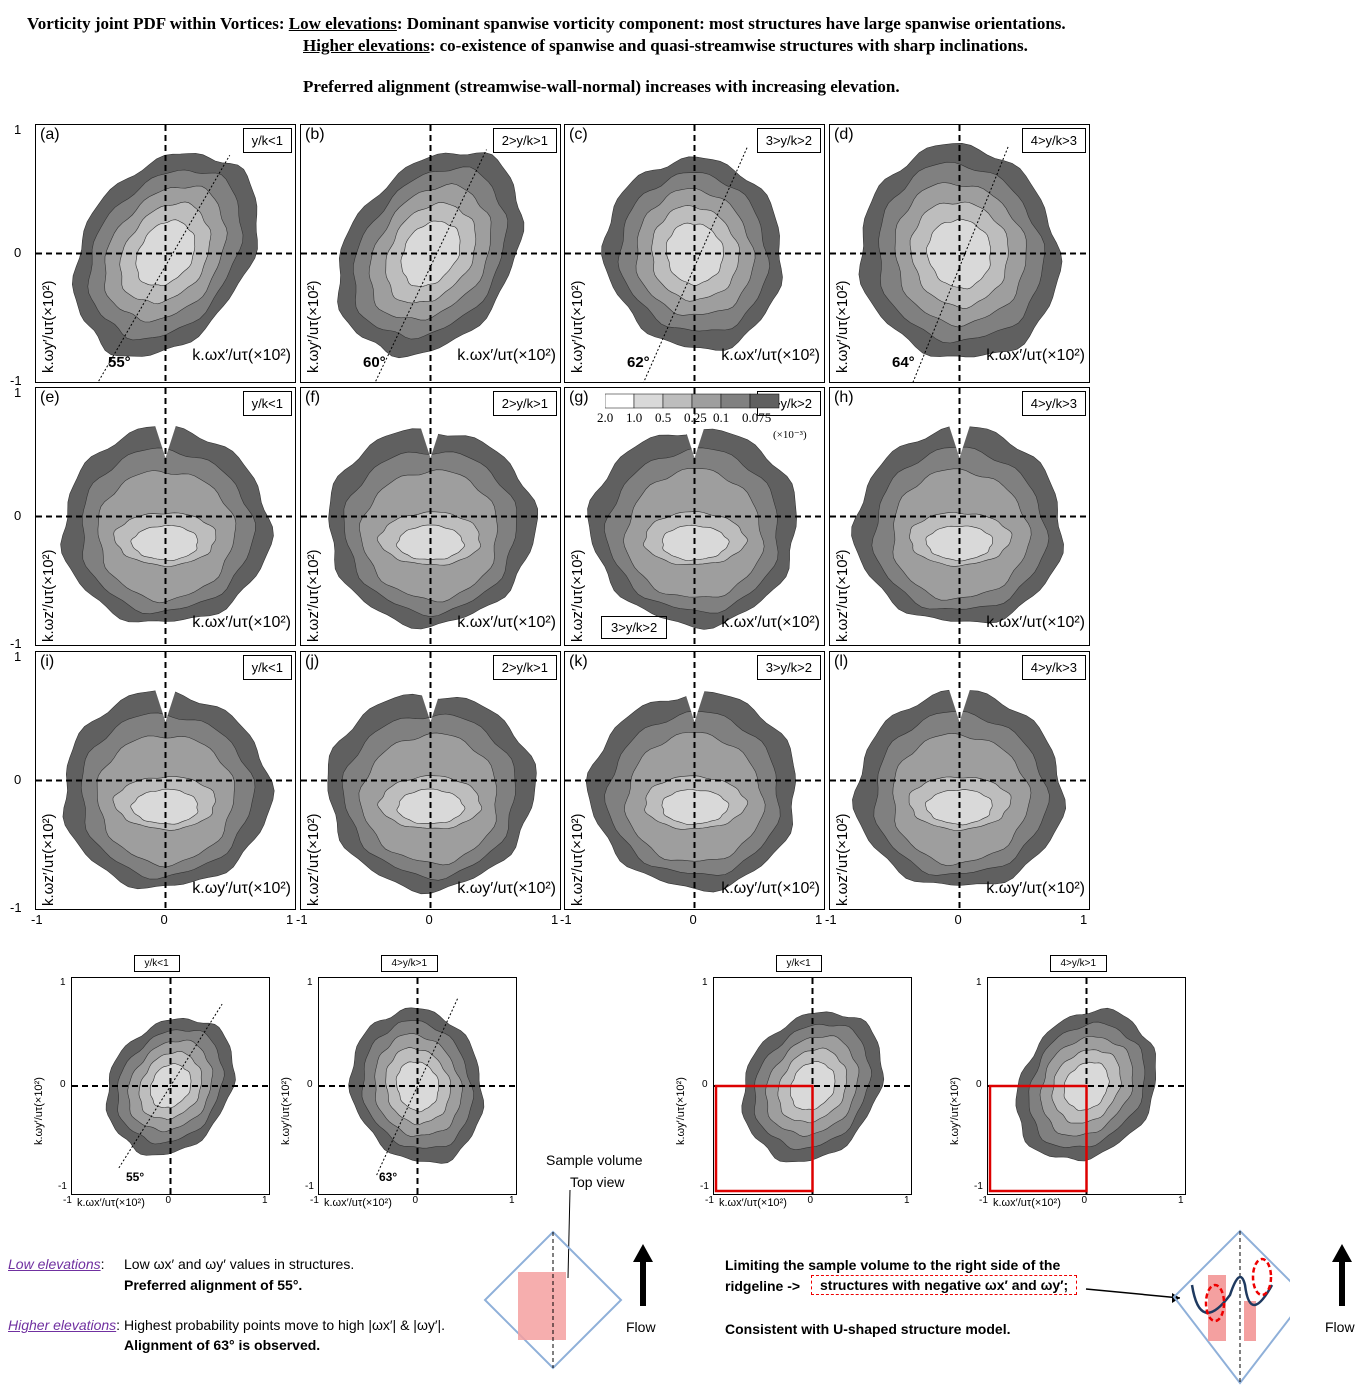  What do you see at coordinates (315, 134) in the screenshot?
I see `panel-label: (b)` at bounding box center [315, 134].